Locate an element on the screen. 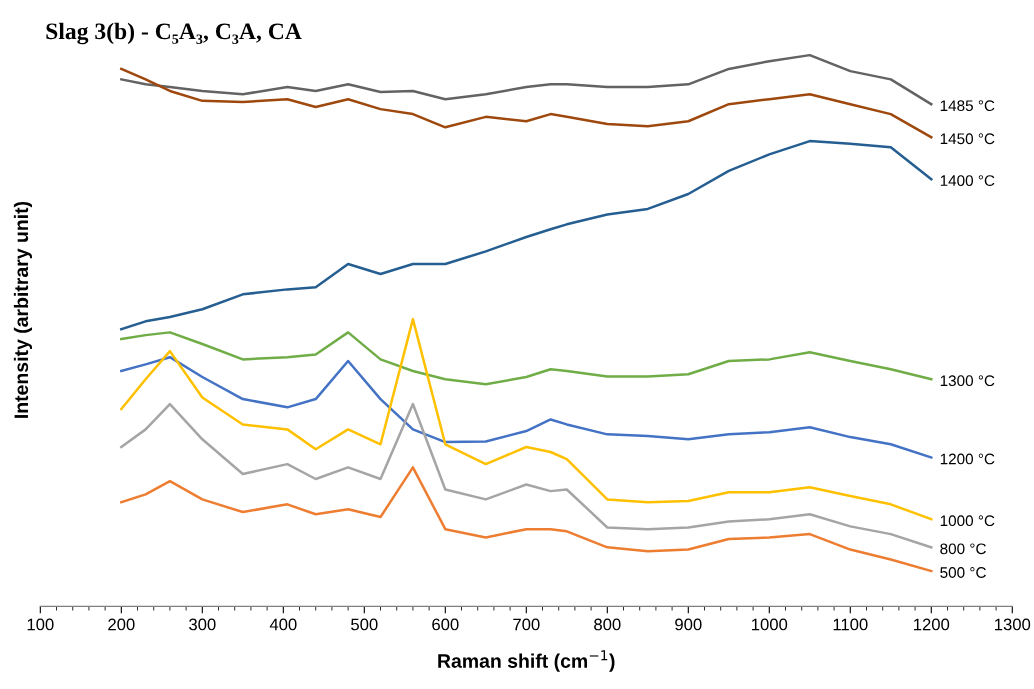  x-tick-label: 1300 is located at coordinates (1013, 624).